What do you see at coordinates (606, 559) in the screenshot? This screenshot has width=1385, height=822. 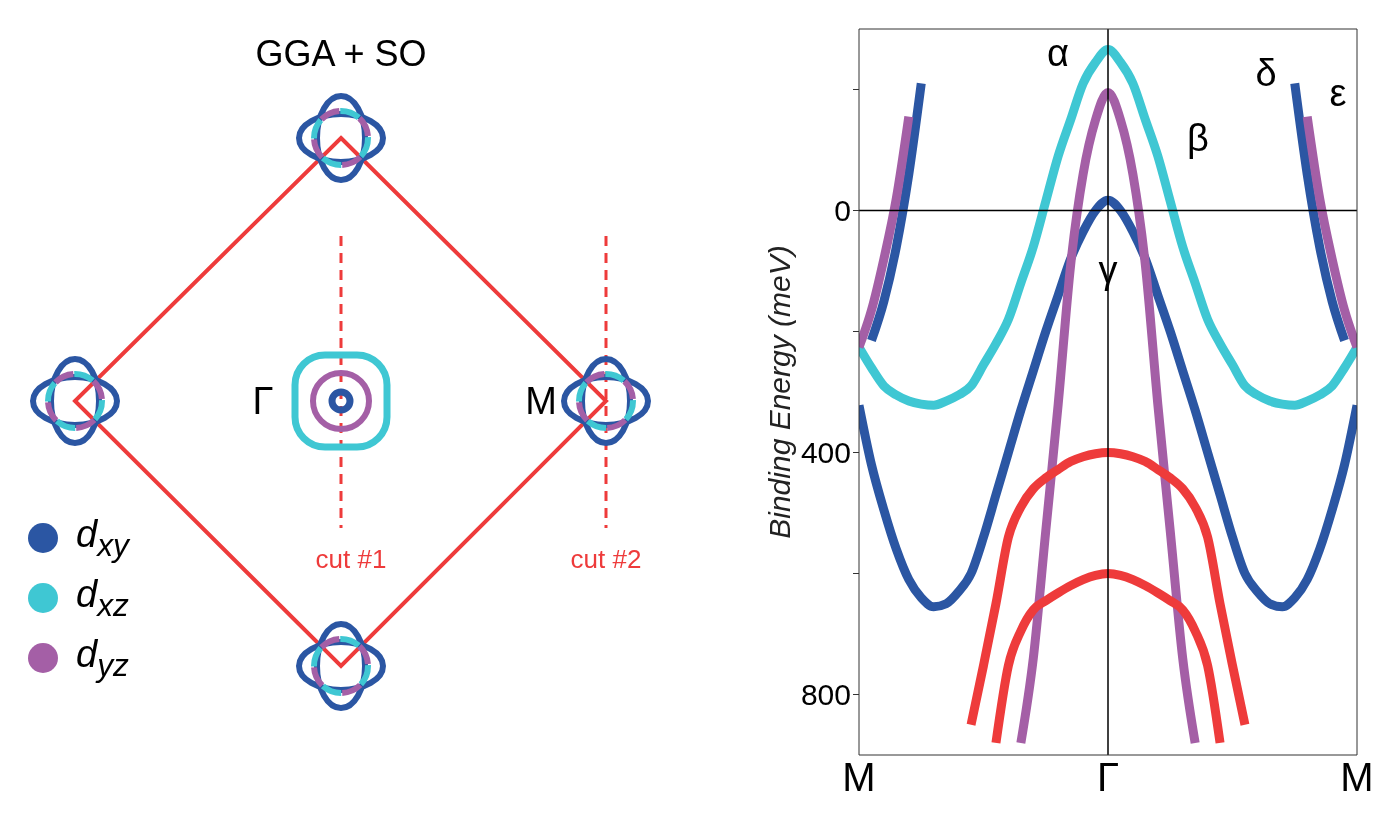 I see `text: cut #2` at bounding box center [606, 559].